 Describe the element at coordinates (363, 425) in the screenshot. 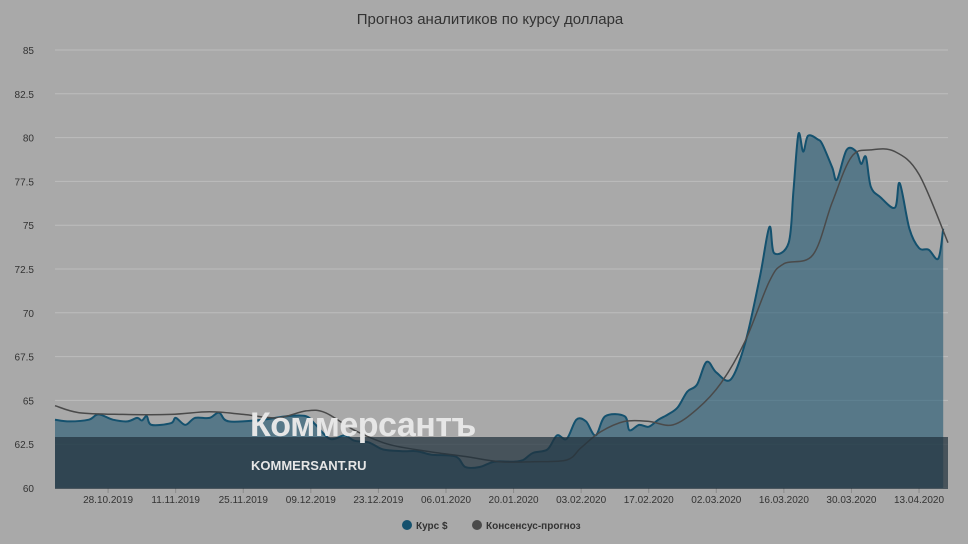

I see `watermark-title: Коммерсантъ` at that location.